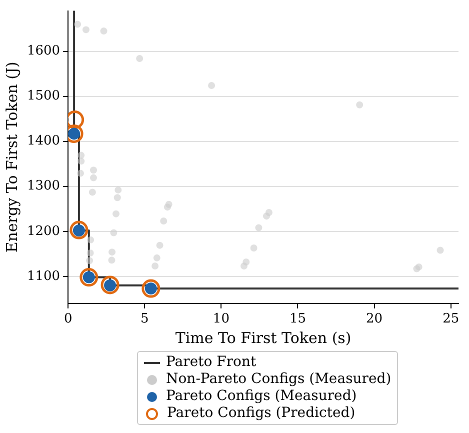  I want to click on y-tick-label: 1200, so click(43, 231).